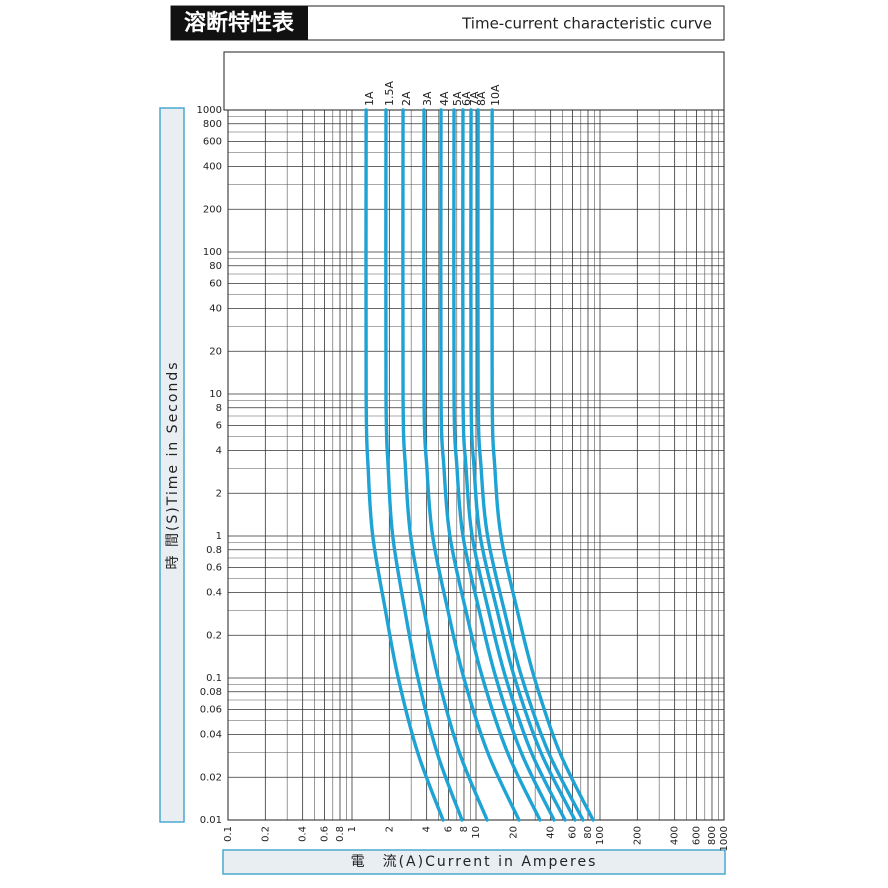 This screenshot has height=888, width=888. Describe the element at coordinates (572, 832) in the screenshot. I see `x-tick-label: 60` at that location.